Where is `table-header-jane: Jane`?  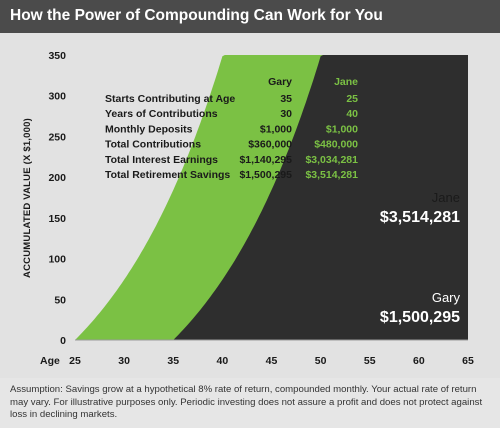 table-header-jane: Jane is located at coordinates (346, 82).